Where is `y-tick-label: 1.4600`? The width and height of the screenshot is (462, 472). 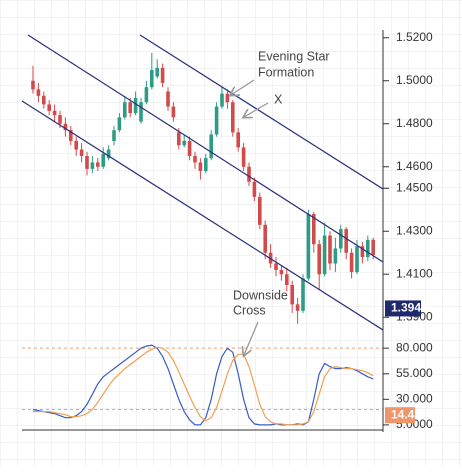
y-tick-label: 1.4600 is located at coordinates (414, 166).